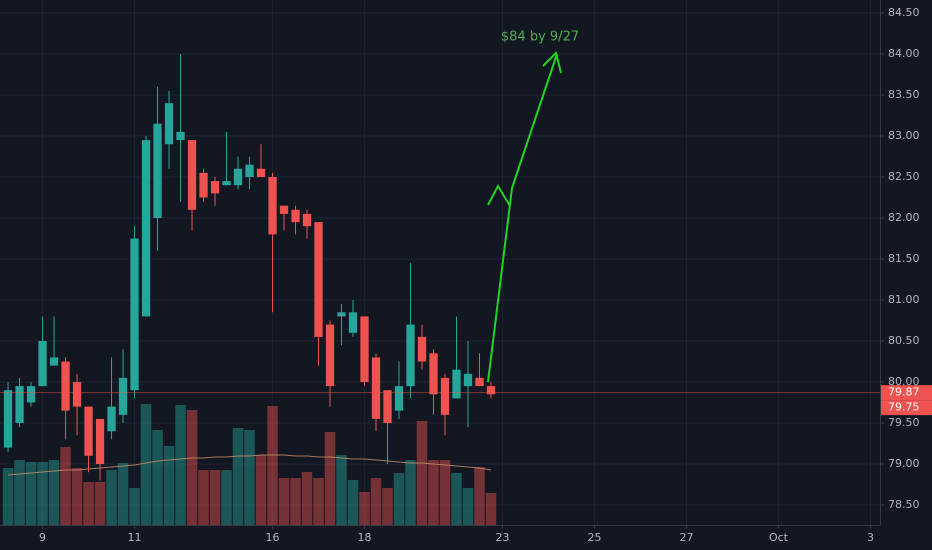 The width and height of the screenshot is (932, 550). What do you see at coordinates (552, 62) in the screenshot?
I see `arrow-upper-head` at bounding box center [552, 62].